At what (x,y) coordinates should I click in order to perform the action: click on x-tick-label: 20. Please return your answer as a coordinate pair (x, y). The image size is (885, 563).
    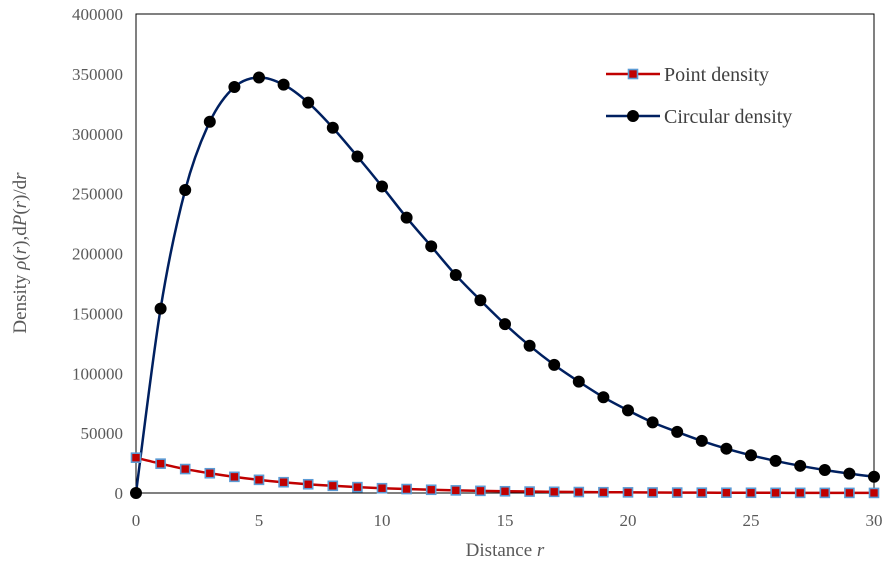
    Looking at the image, I should click on (628, 520).